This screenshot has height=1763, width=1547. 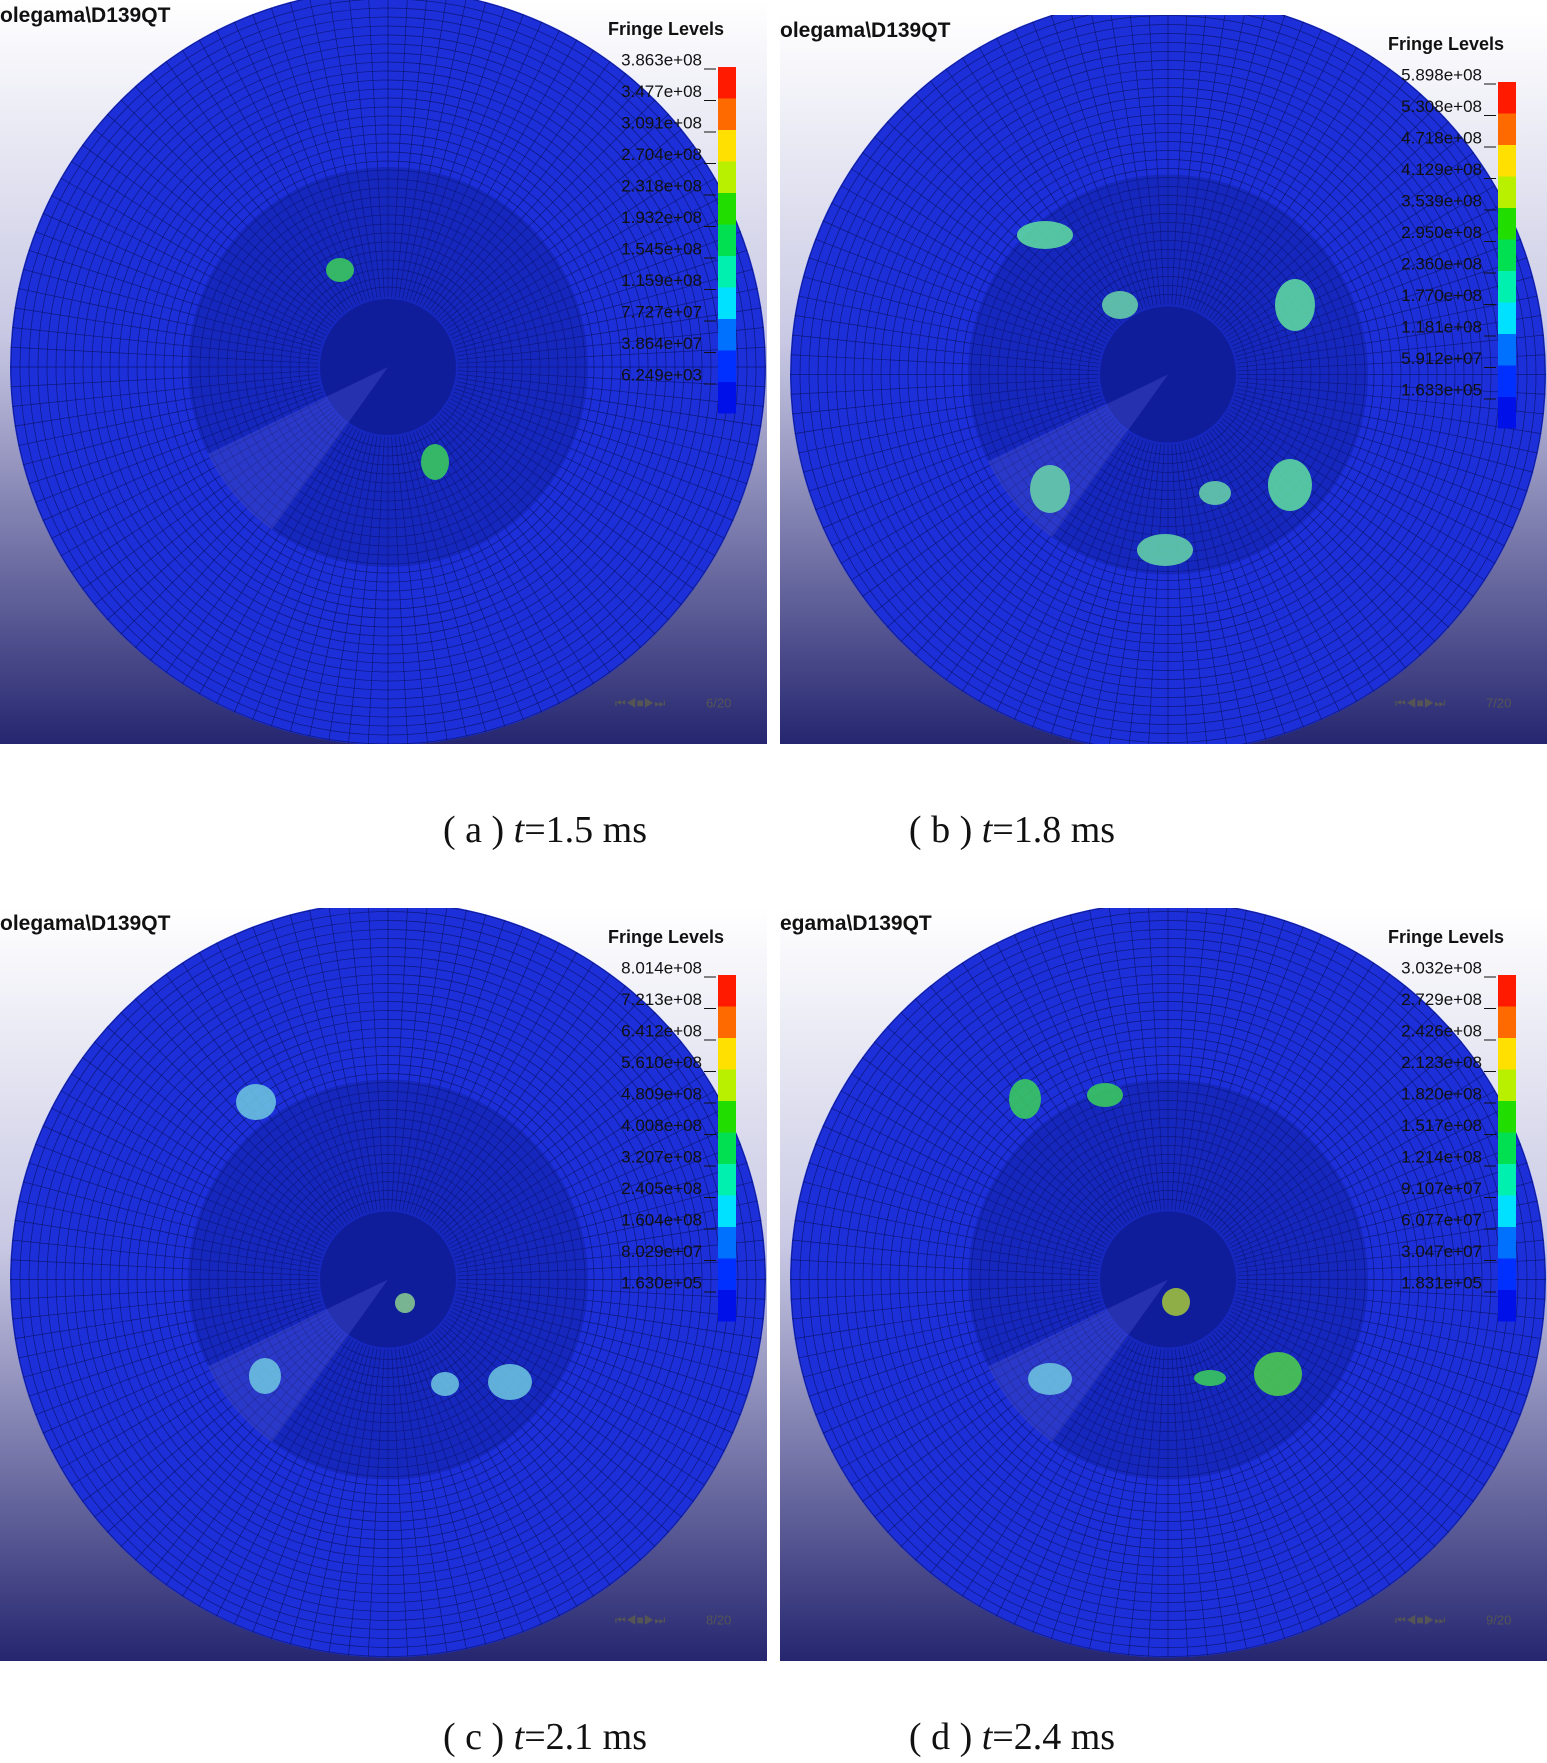 I want to click on legend-level: 1.159e+08, so click(x=661, y=280).